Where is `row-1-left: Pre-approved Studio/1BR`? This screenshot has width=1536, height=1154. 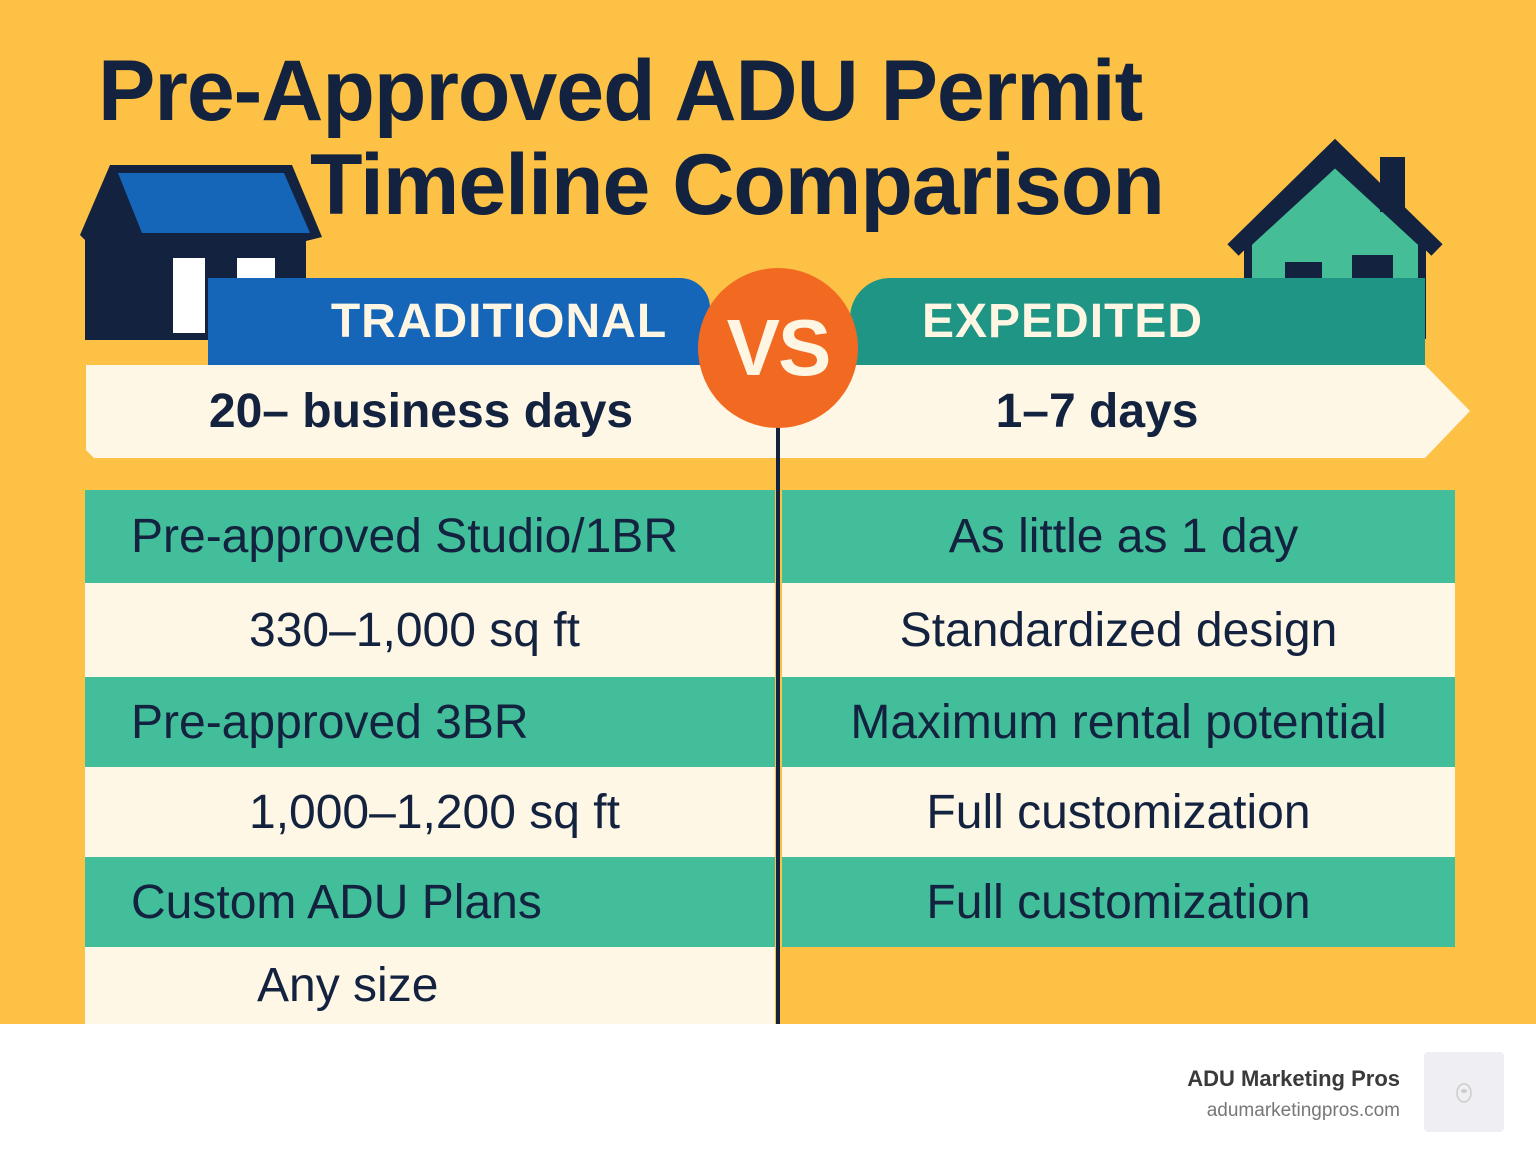 row-1-left: Pre-approved Studio/1BR is located at coordinates (430, 536).